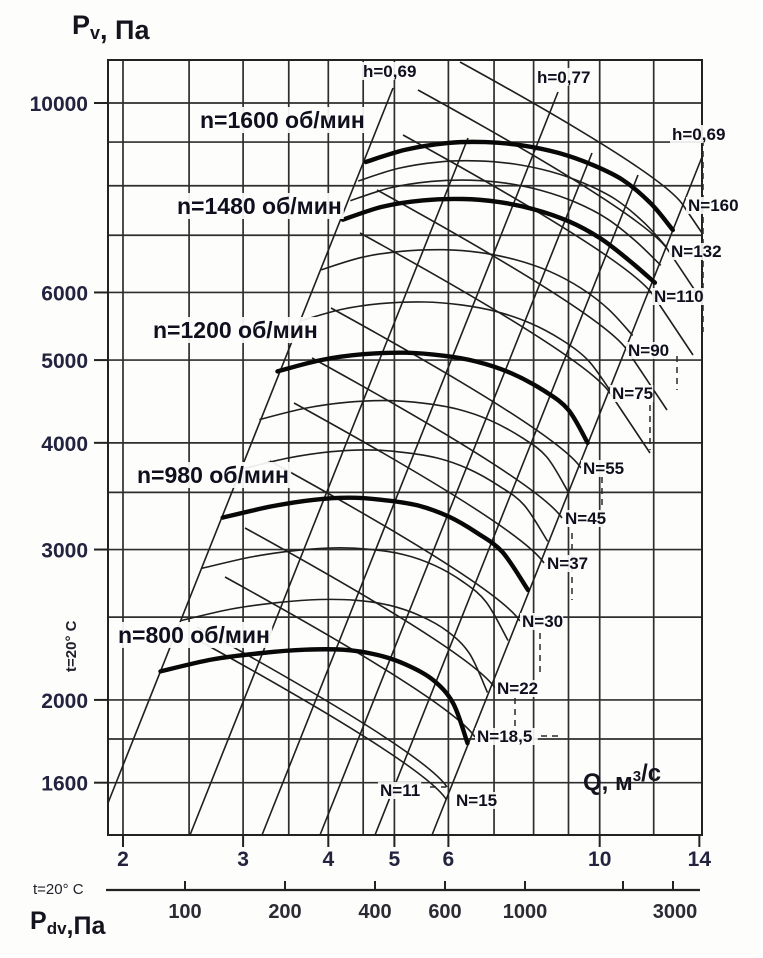 The image size is (763, 958). I want to click on y-tick-label: 5000, so click(64, 361).